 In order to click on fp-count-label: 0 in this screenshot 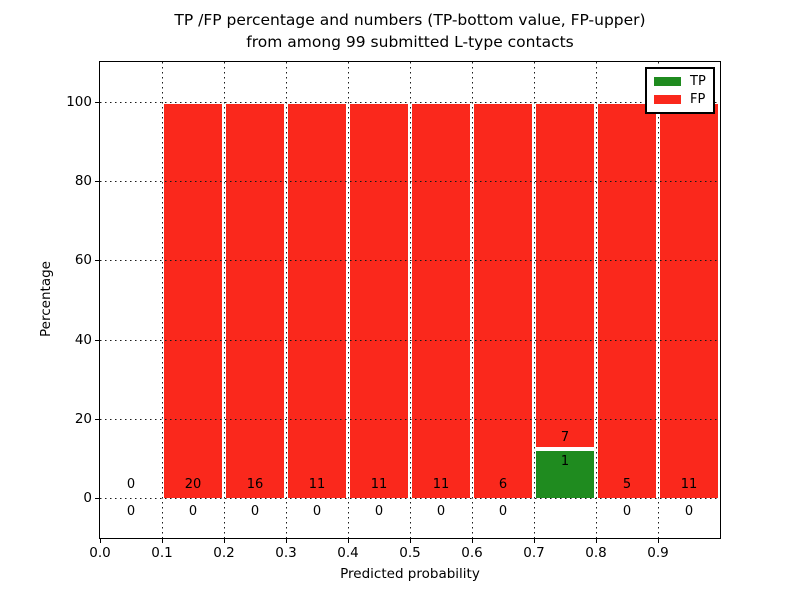, I will do `click(131, 485)`.